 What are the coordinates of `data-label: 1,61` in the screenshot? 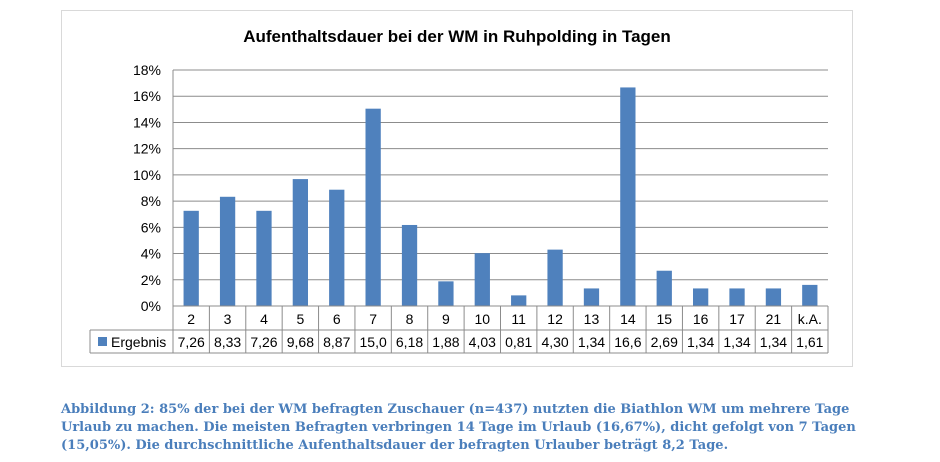 It's located at (809, 342).